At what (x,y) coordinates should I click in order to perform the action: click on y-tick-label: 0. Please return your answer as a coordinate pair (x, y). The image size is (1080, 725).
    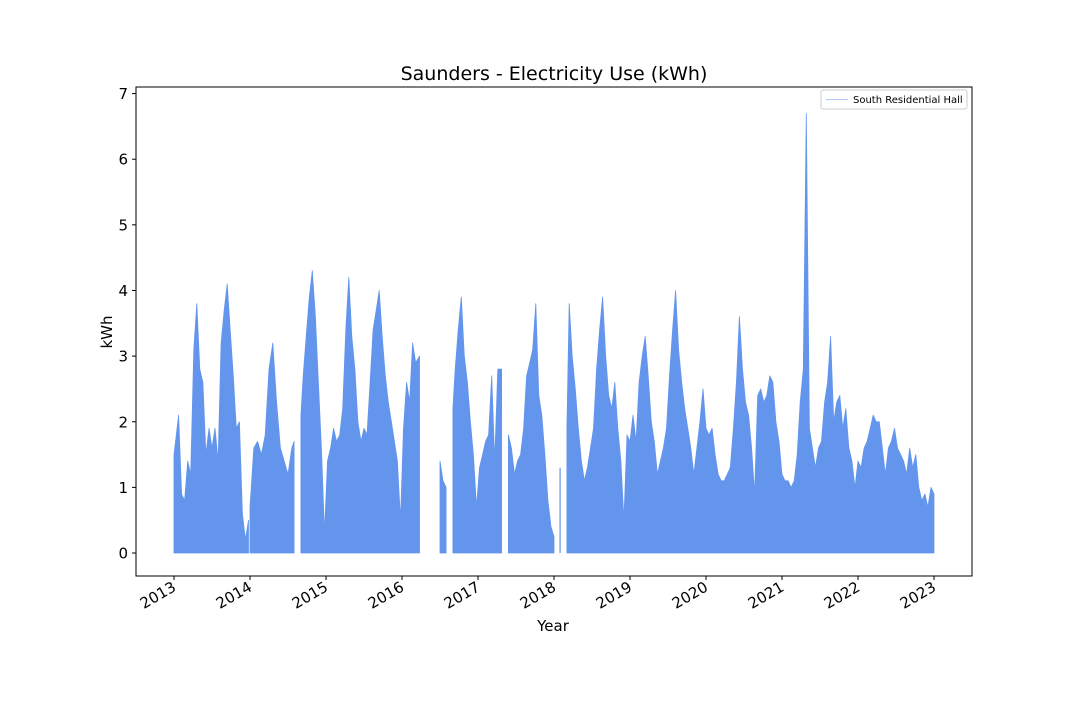
    Looking at the image, I should click on (123, 554).